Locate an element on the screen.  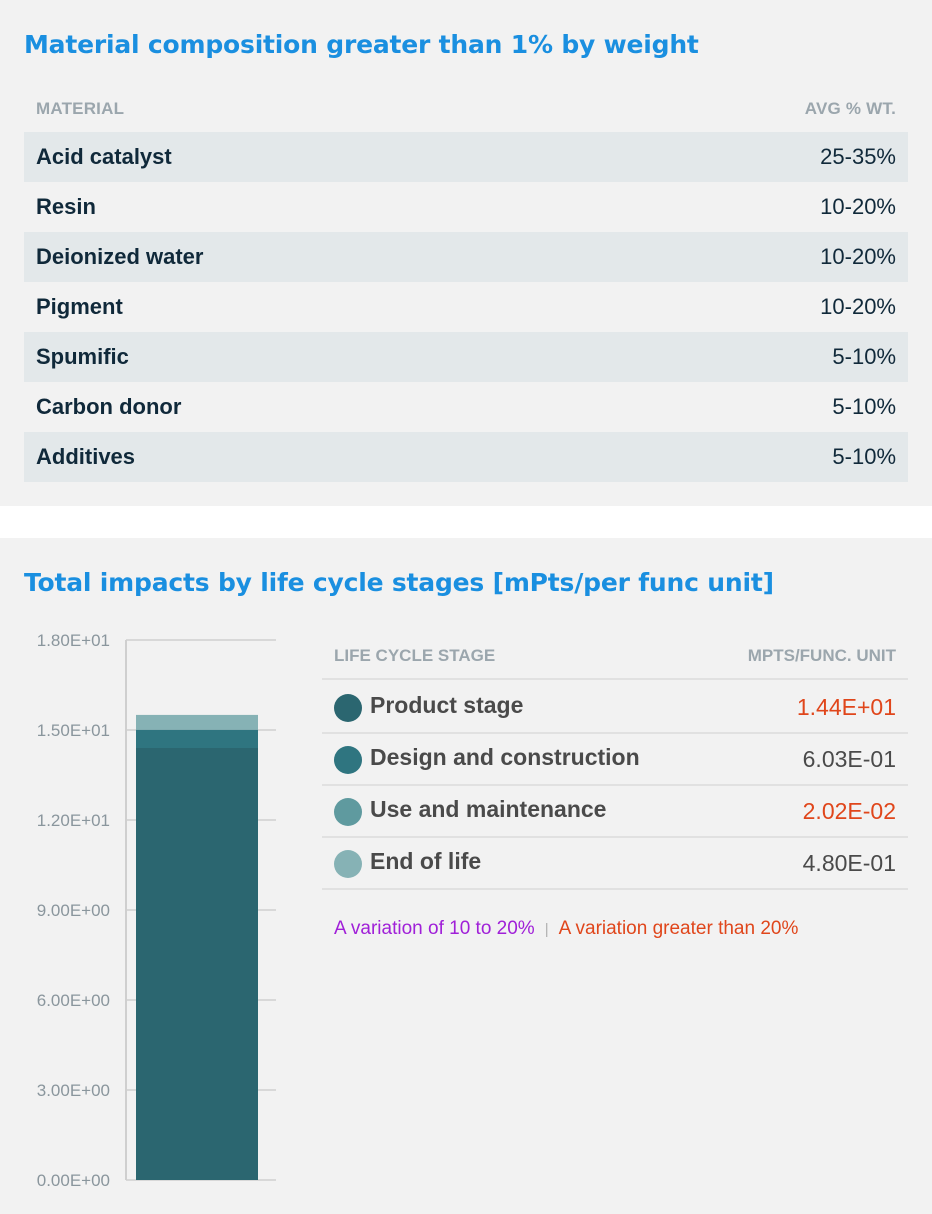
y-tick-label: 3.00E+00 is located at coordinates (73, 1090).